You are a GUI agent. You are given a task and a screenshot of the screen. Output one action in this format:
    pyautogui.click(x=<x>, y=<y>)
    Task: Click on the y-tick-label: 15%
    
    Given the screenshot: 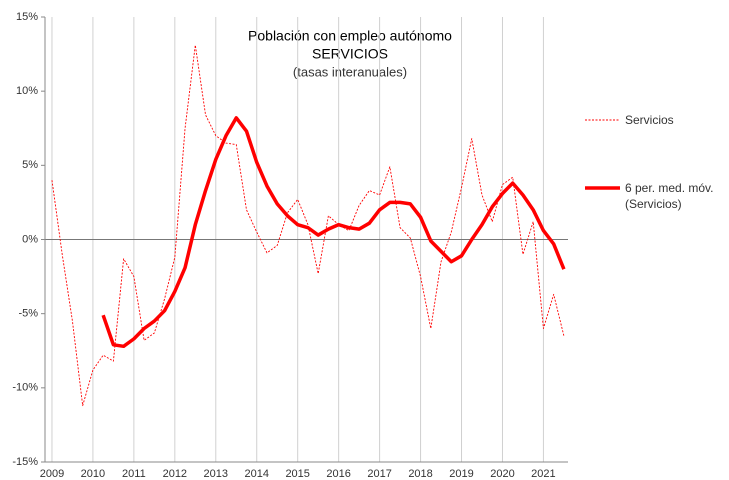 What is the action you would take?
    pyautogui.click(x=27, y=17)
    